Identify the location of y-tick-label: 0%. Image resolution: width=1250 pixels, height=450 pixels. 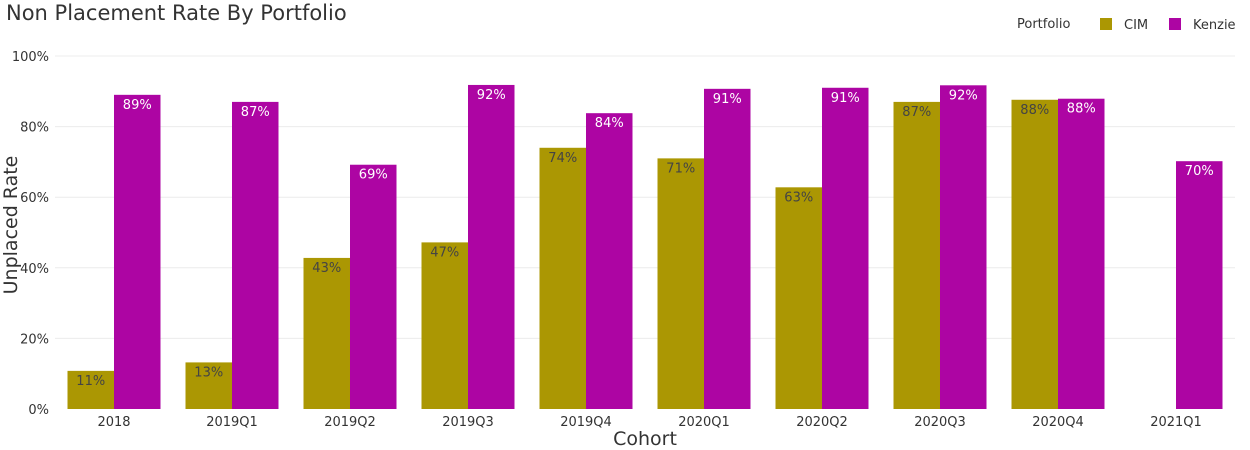
(38, 410).